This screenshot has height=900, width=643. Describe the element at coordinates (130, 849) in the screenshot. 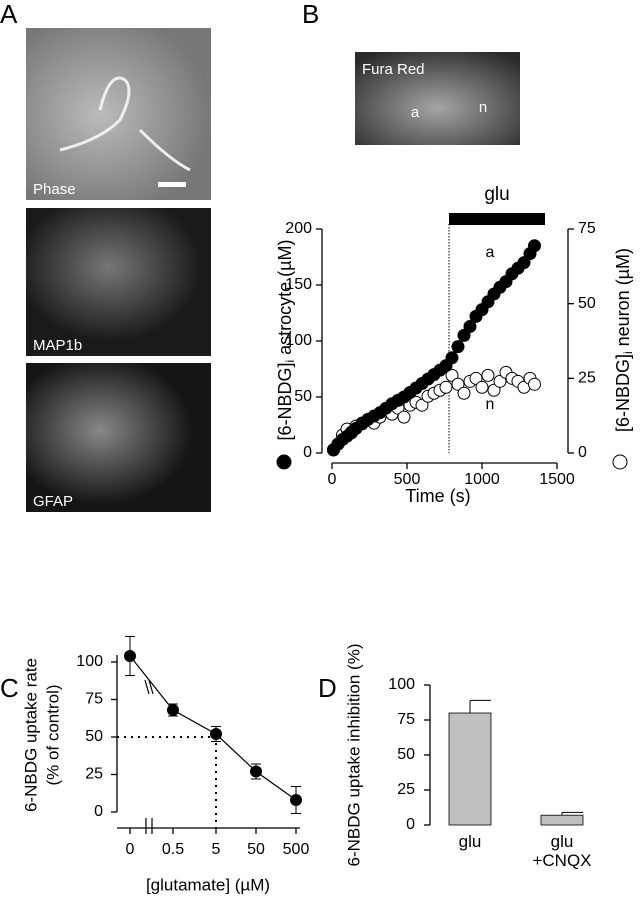

I see `x-tick-label: 0` at that location.